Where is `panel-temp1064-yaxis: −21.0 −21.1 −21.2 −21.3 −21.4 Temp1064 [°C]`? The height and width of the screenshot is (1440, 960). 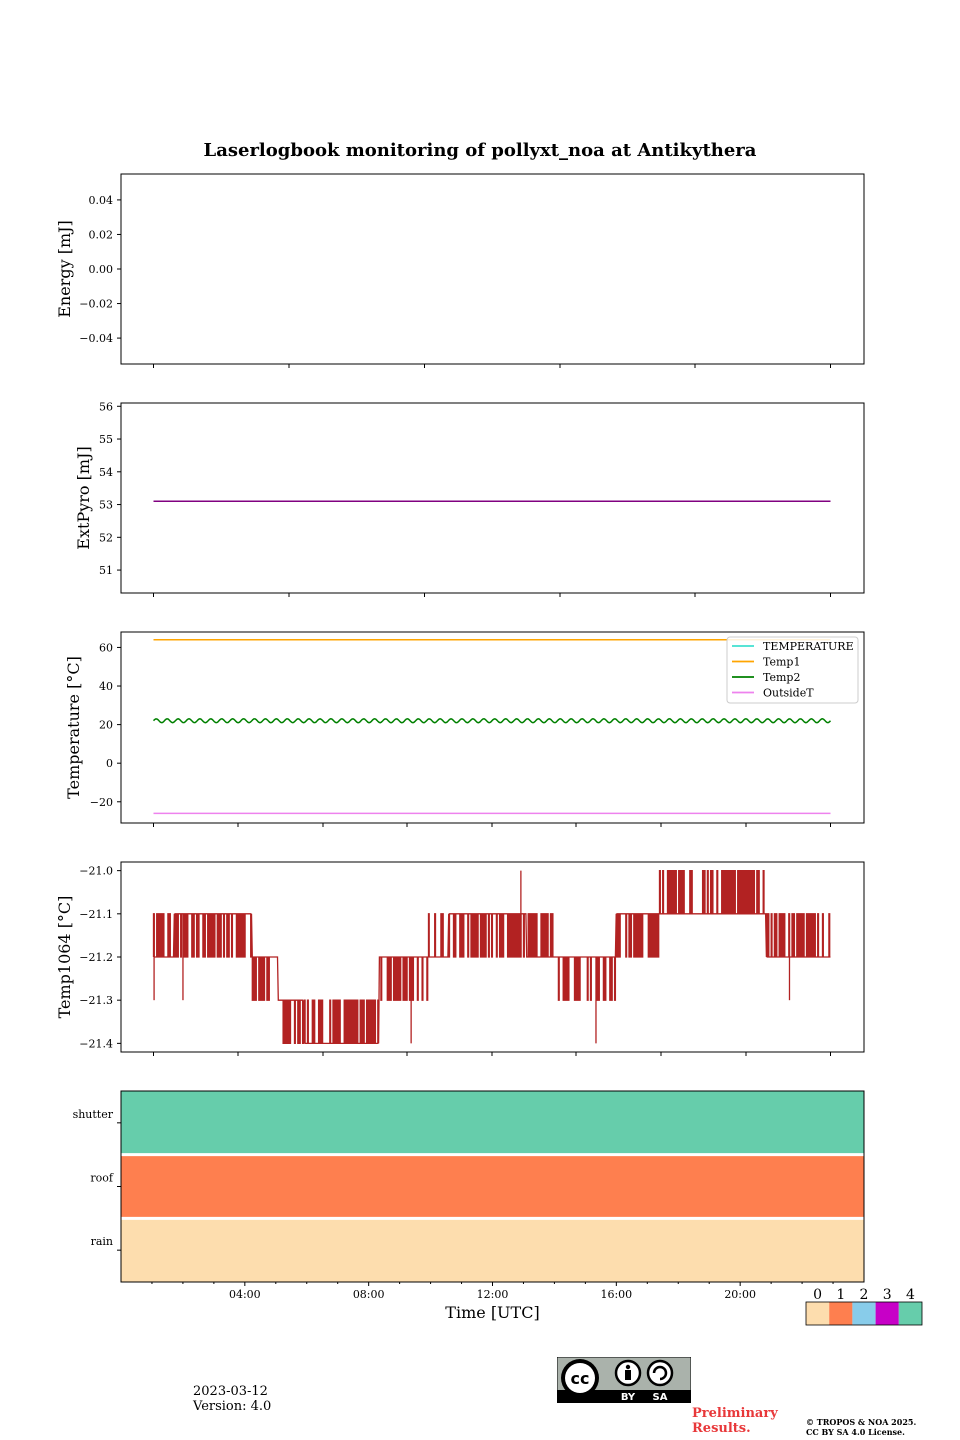 panel-temp1064-yaxis: −21.0 −21.1 −21.2 −21.3 −21.4 Temp1064 [°C] is located at coordinates (88, 957).